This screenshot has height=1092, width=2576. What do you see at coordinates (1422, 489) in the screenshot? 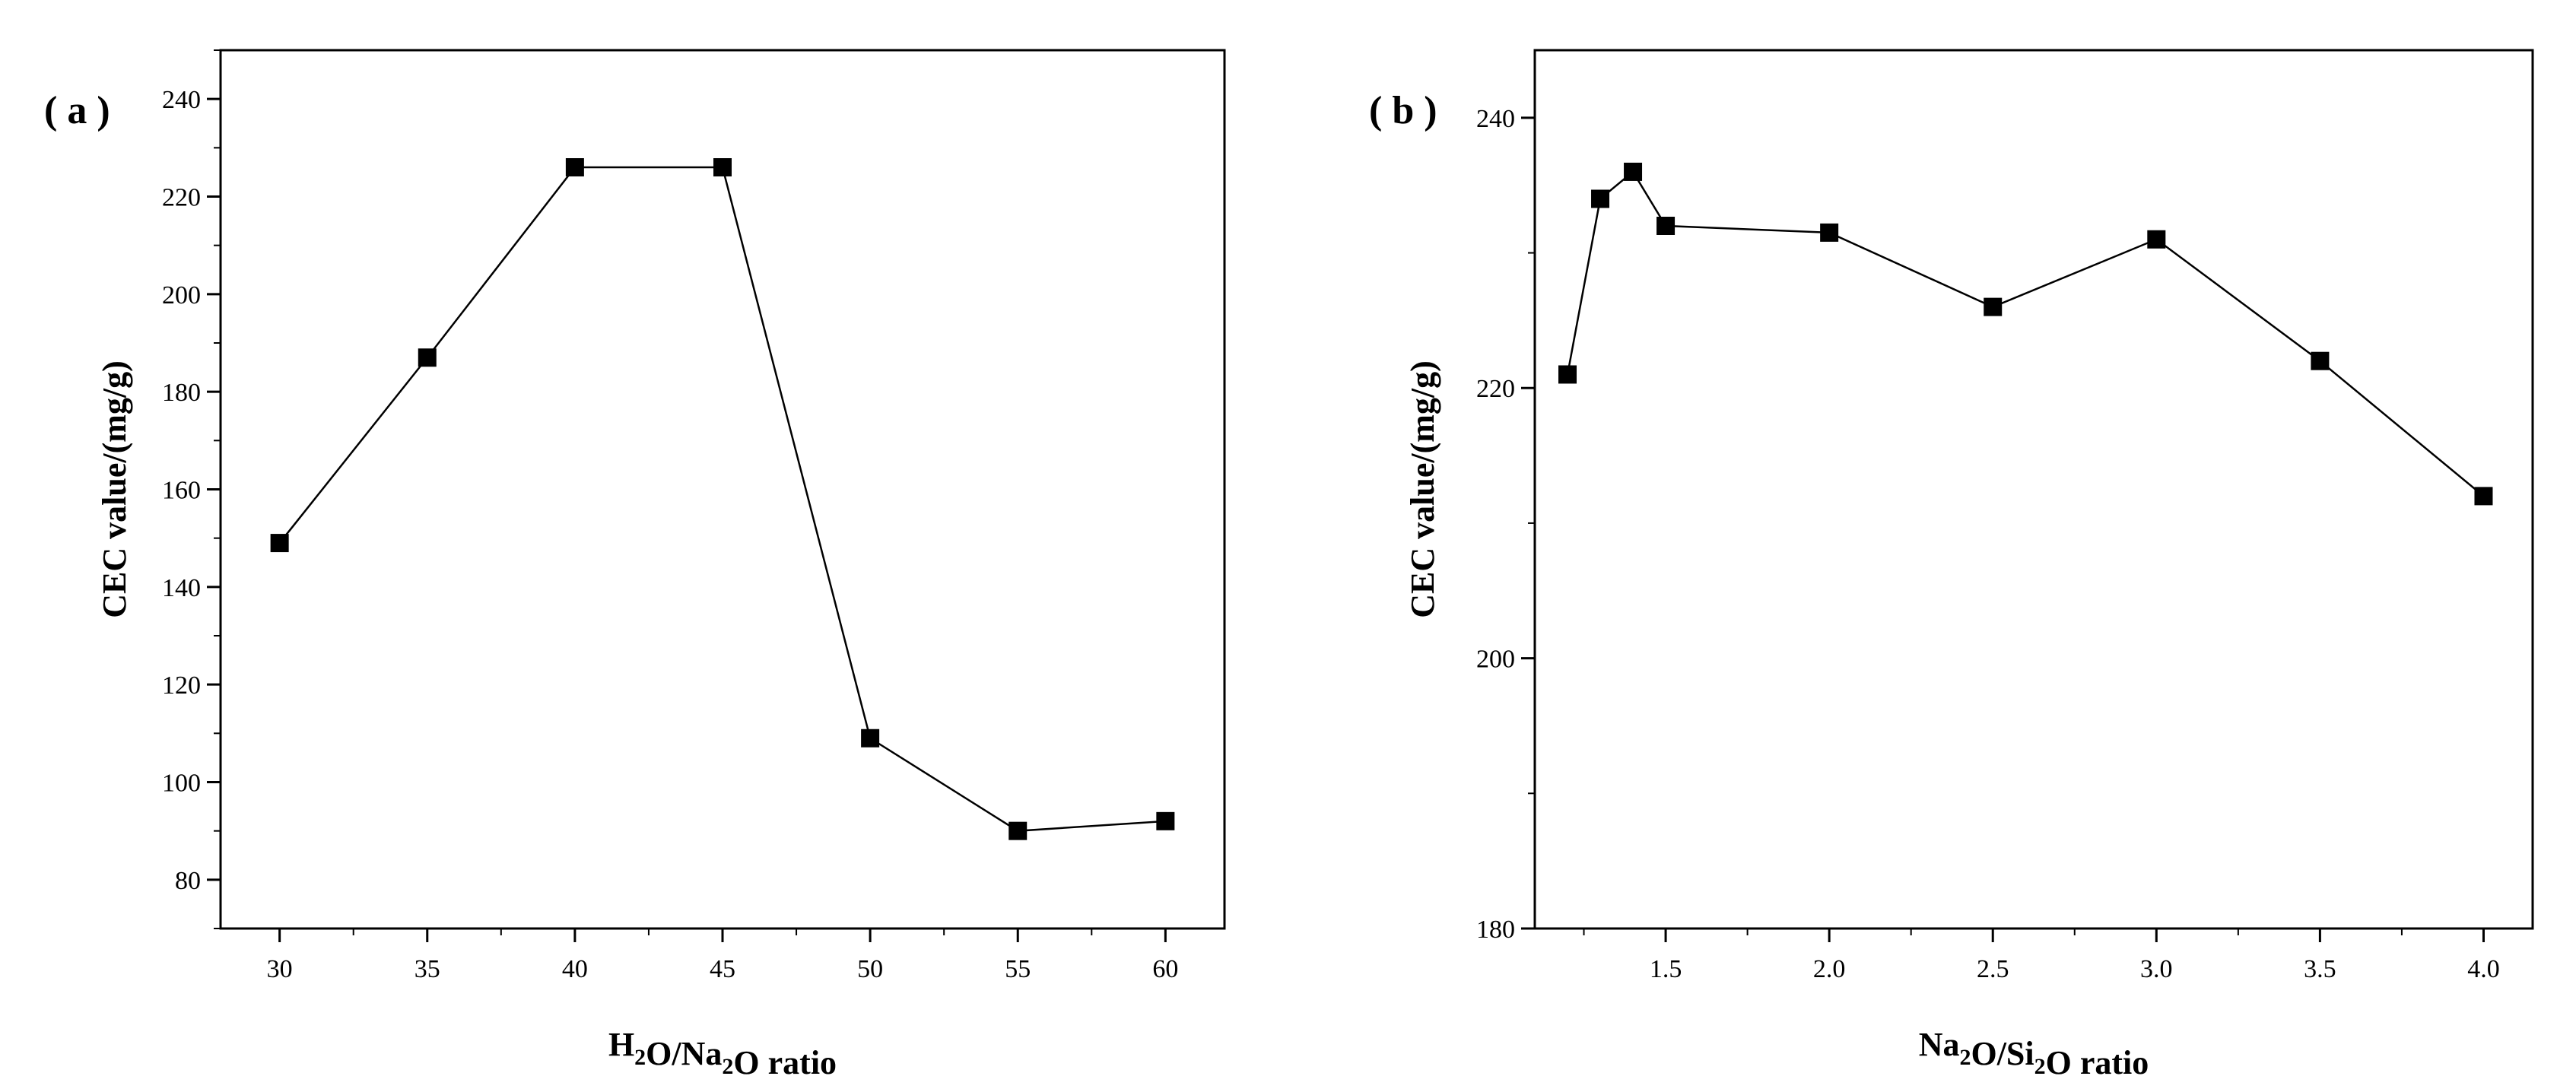
I see `panel-b-y-axis-title: CEC value/(mg/g)` at bounding box center [1422, 489].